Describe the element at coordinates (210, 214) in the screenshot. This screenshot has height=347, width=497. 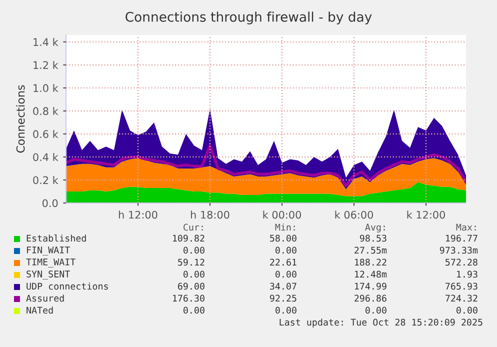
I see `x-tick-label: h 18:00` at that location.